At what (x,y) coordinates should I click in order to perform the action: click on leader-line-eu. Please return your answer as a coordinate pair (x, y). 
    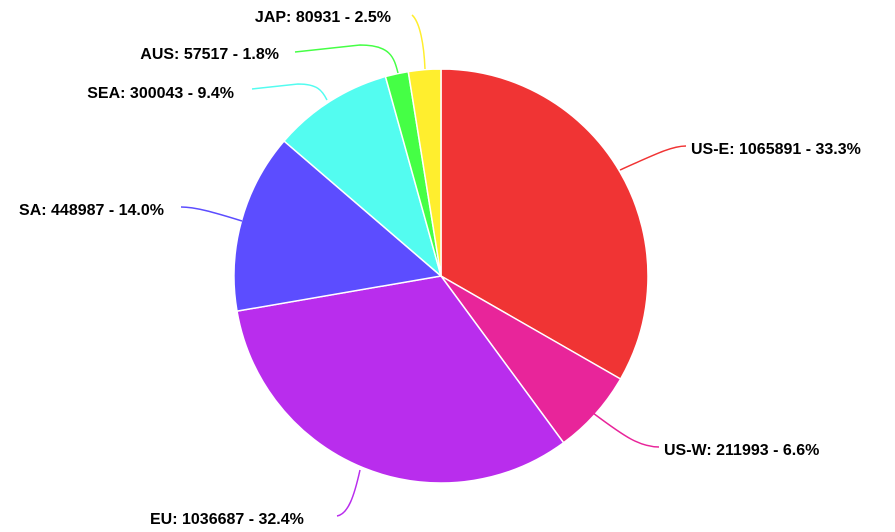
    Looking at the image, I should click on (348, 493).